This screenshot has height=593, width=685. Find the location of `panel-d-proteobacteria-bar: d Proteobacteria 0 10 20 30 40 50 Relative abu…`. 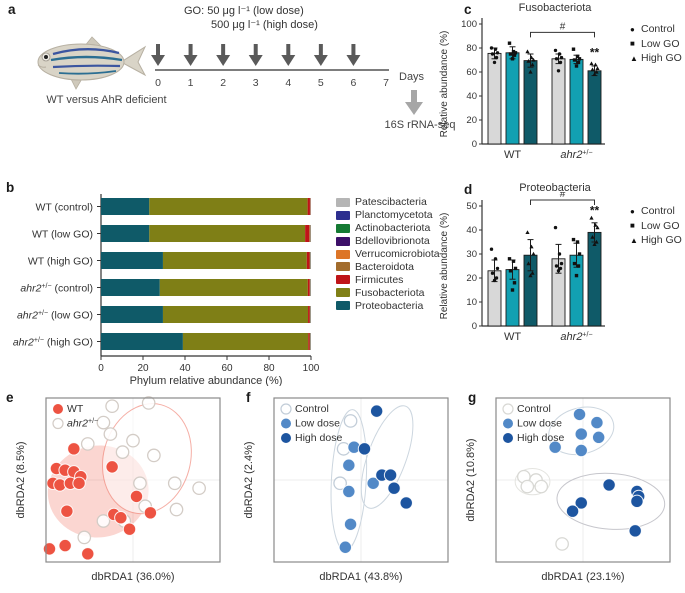

panel-d-proteobacteria-bar: d Proteobacteria 0 10 20 30 40 50 Relative abu… is located at coordinates (552, 267).